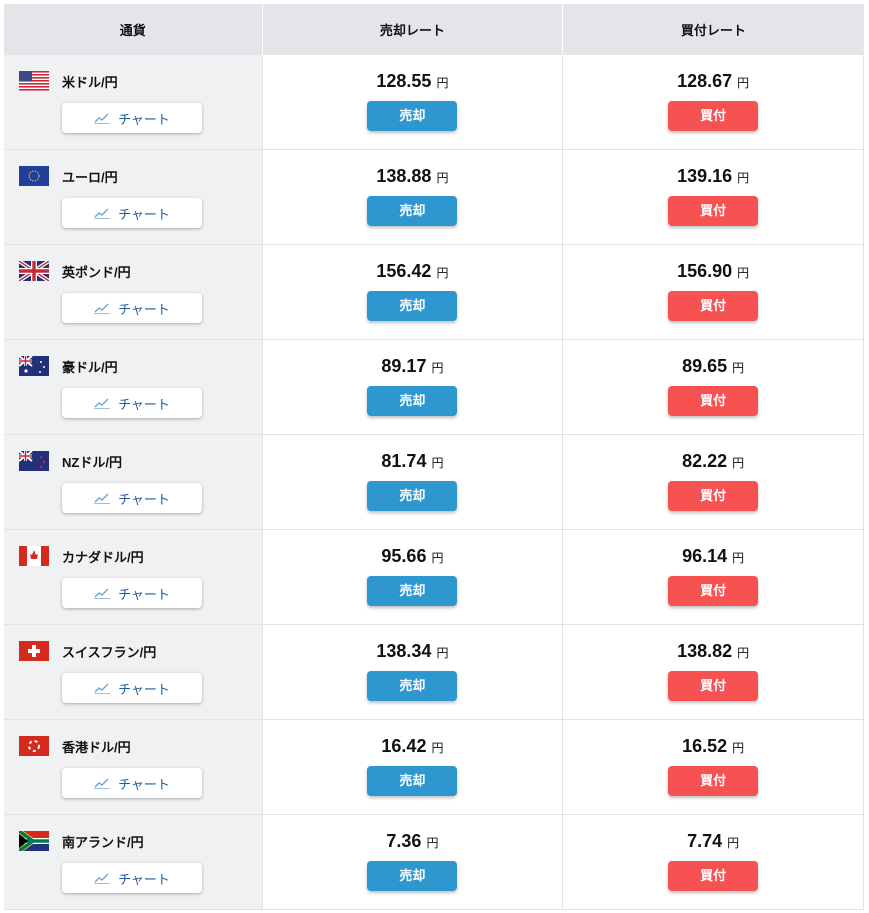 The width and height of the screenshot is (869, 913). What do you see at coordinates (705, 271) in the screenshot?
I see `buy-rate-value: 156.90` at bounding box center [705, 271].